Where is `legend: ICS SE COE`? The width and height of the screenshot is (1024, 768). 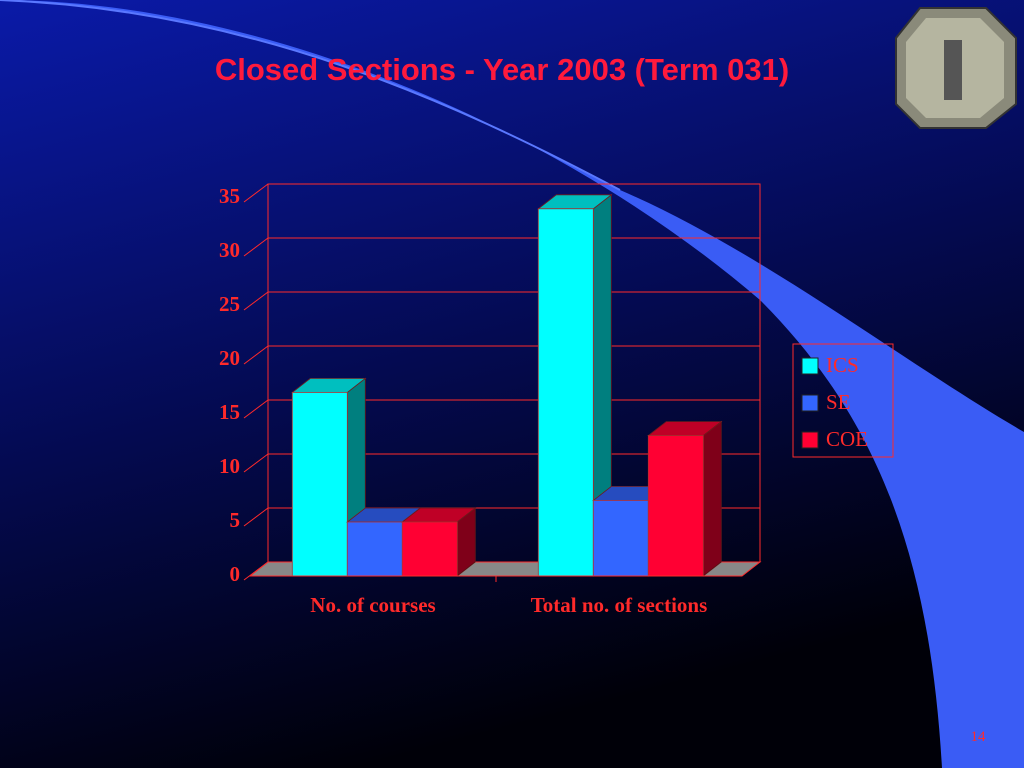 legend: ICS SE COE is located at coordinates (843, 400).